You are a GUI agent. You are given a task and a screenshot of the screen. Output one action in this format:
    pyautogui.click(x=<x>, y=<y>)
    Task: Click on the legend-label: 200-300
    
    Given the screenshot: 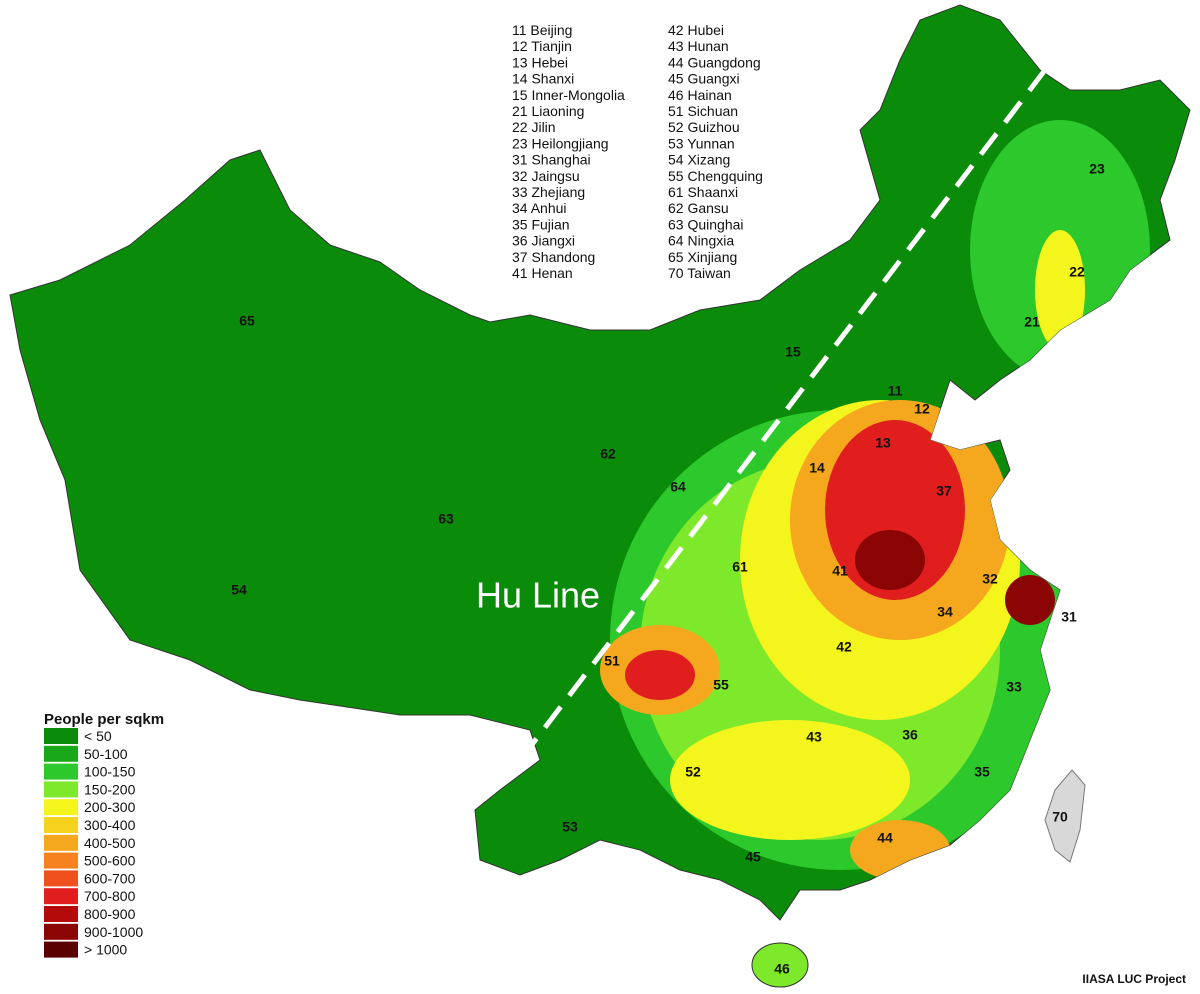 What is the action you would take?
    pyautogui.click(x=110, y=807)
    